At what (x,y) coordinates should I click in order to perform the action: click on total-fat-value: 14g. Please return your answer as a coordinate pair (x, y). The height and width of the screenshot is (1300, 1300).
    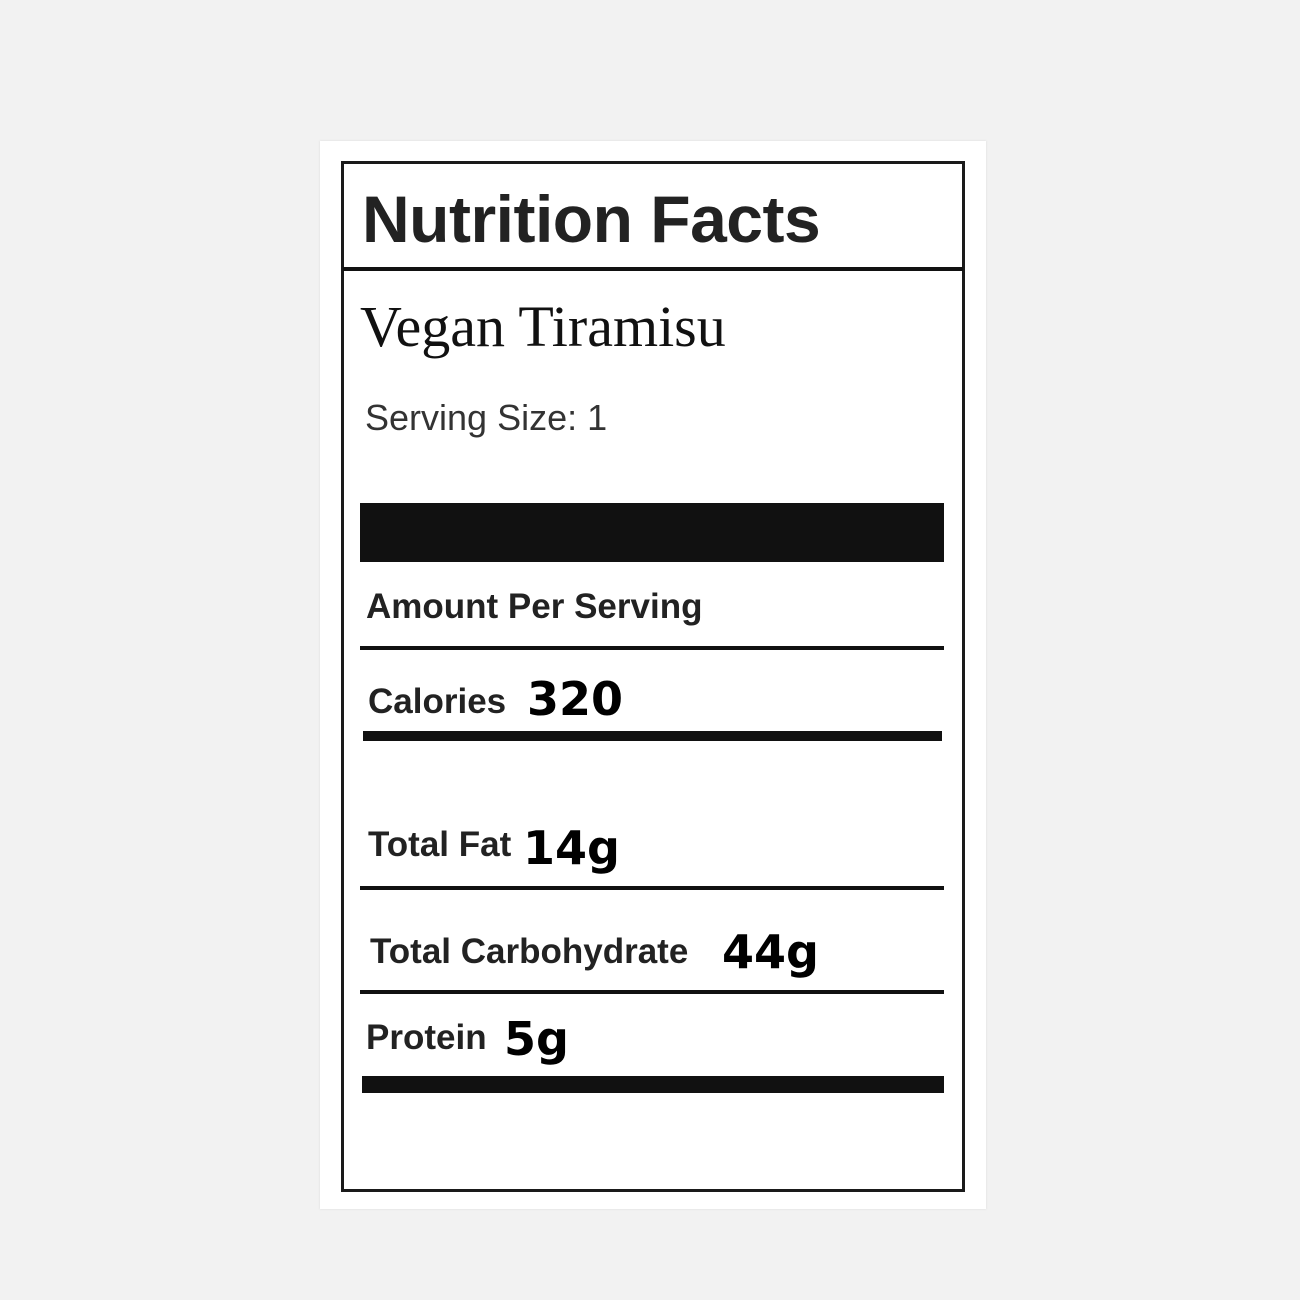
    Looking at the image, I should click on (571, 848).